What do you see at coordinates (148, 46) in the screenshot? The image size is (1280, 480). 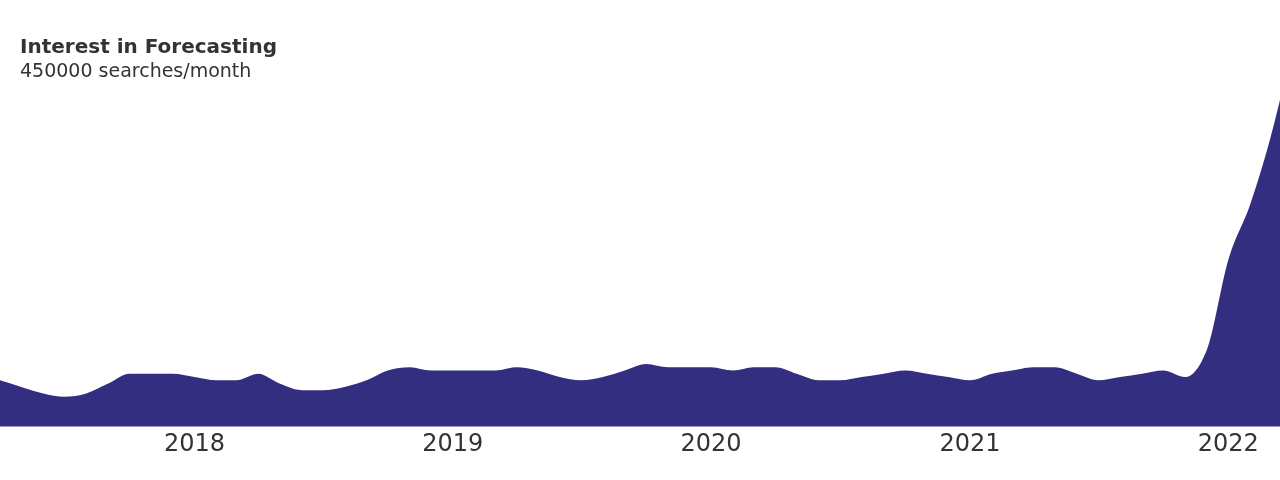 I see `chart-title: Interest in Forecasting` at bounding box center [148, 46].